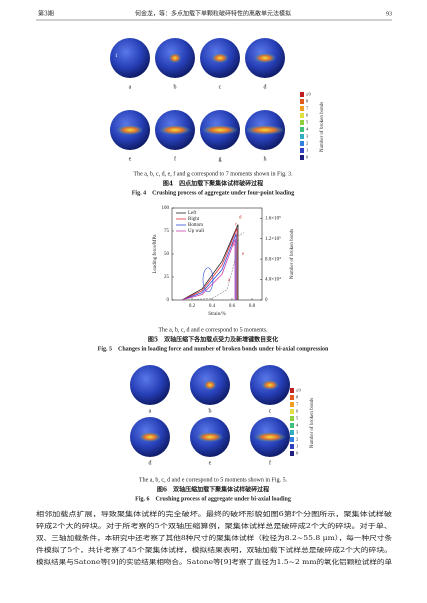 Image resolution: width=427 pixels, height=603 pixels. Describe the element at coordinates (155, 254) in the screenshot. I see `y-axis-title: Loading force/MPa` at that location.